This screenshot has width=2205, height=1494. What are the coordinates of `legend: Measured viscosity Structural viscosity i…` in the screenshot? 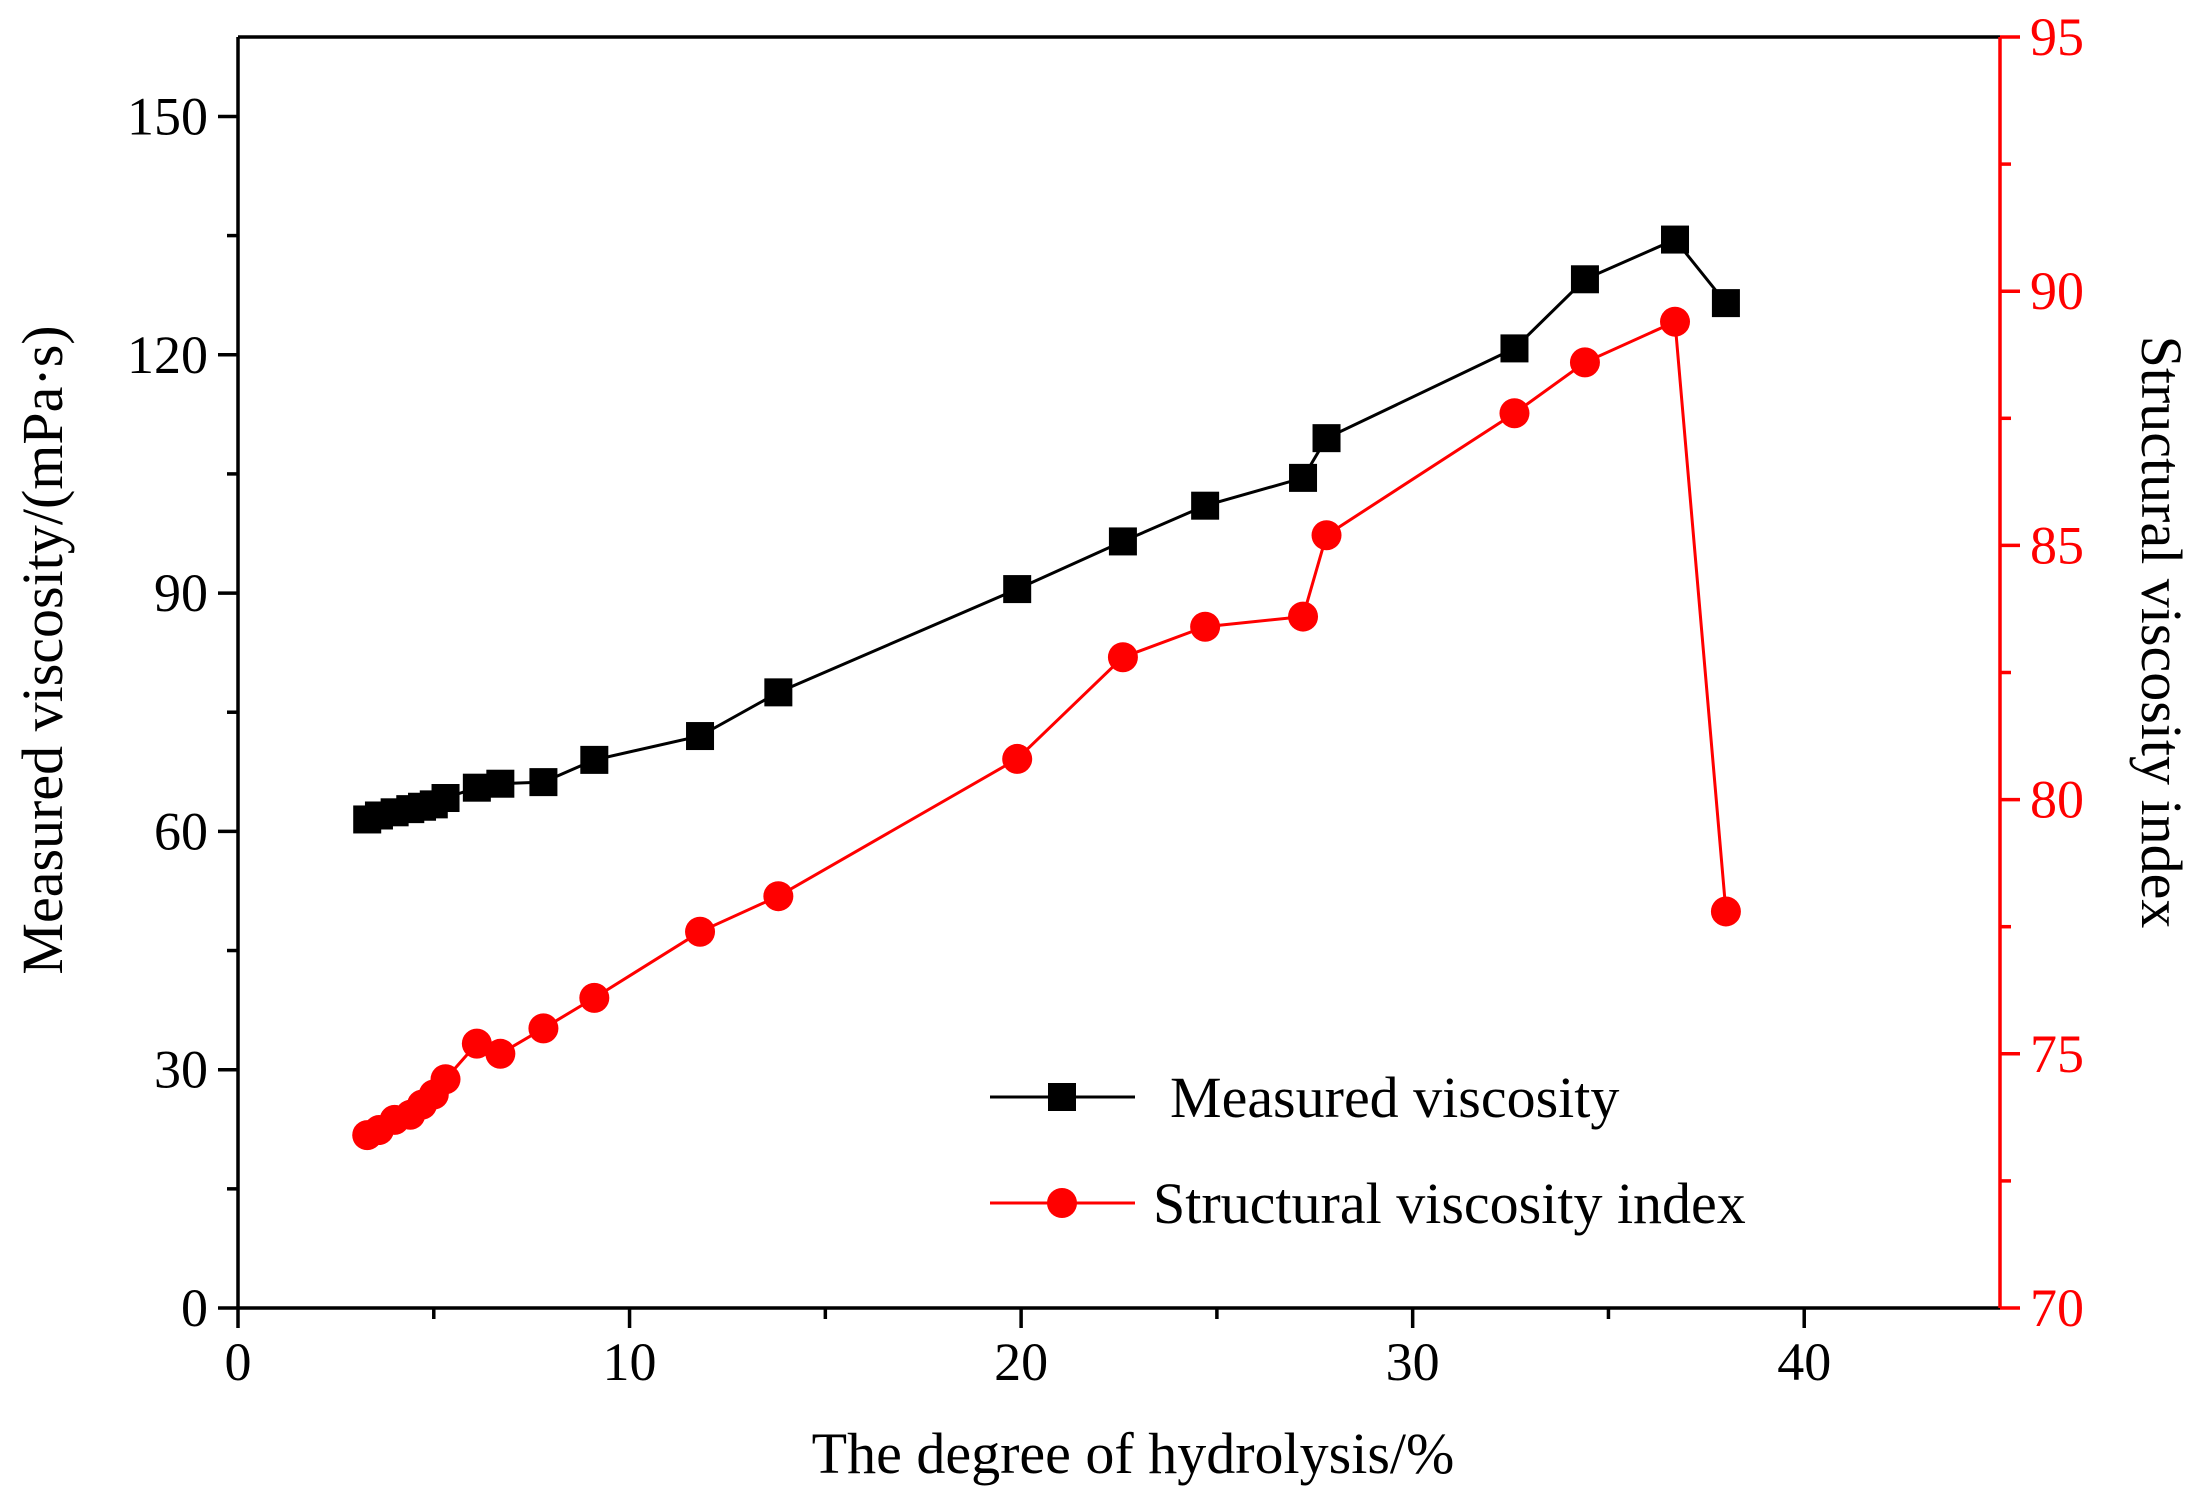 It's located at (1368, 1150).